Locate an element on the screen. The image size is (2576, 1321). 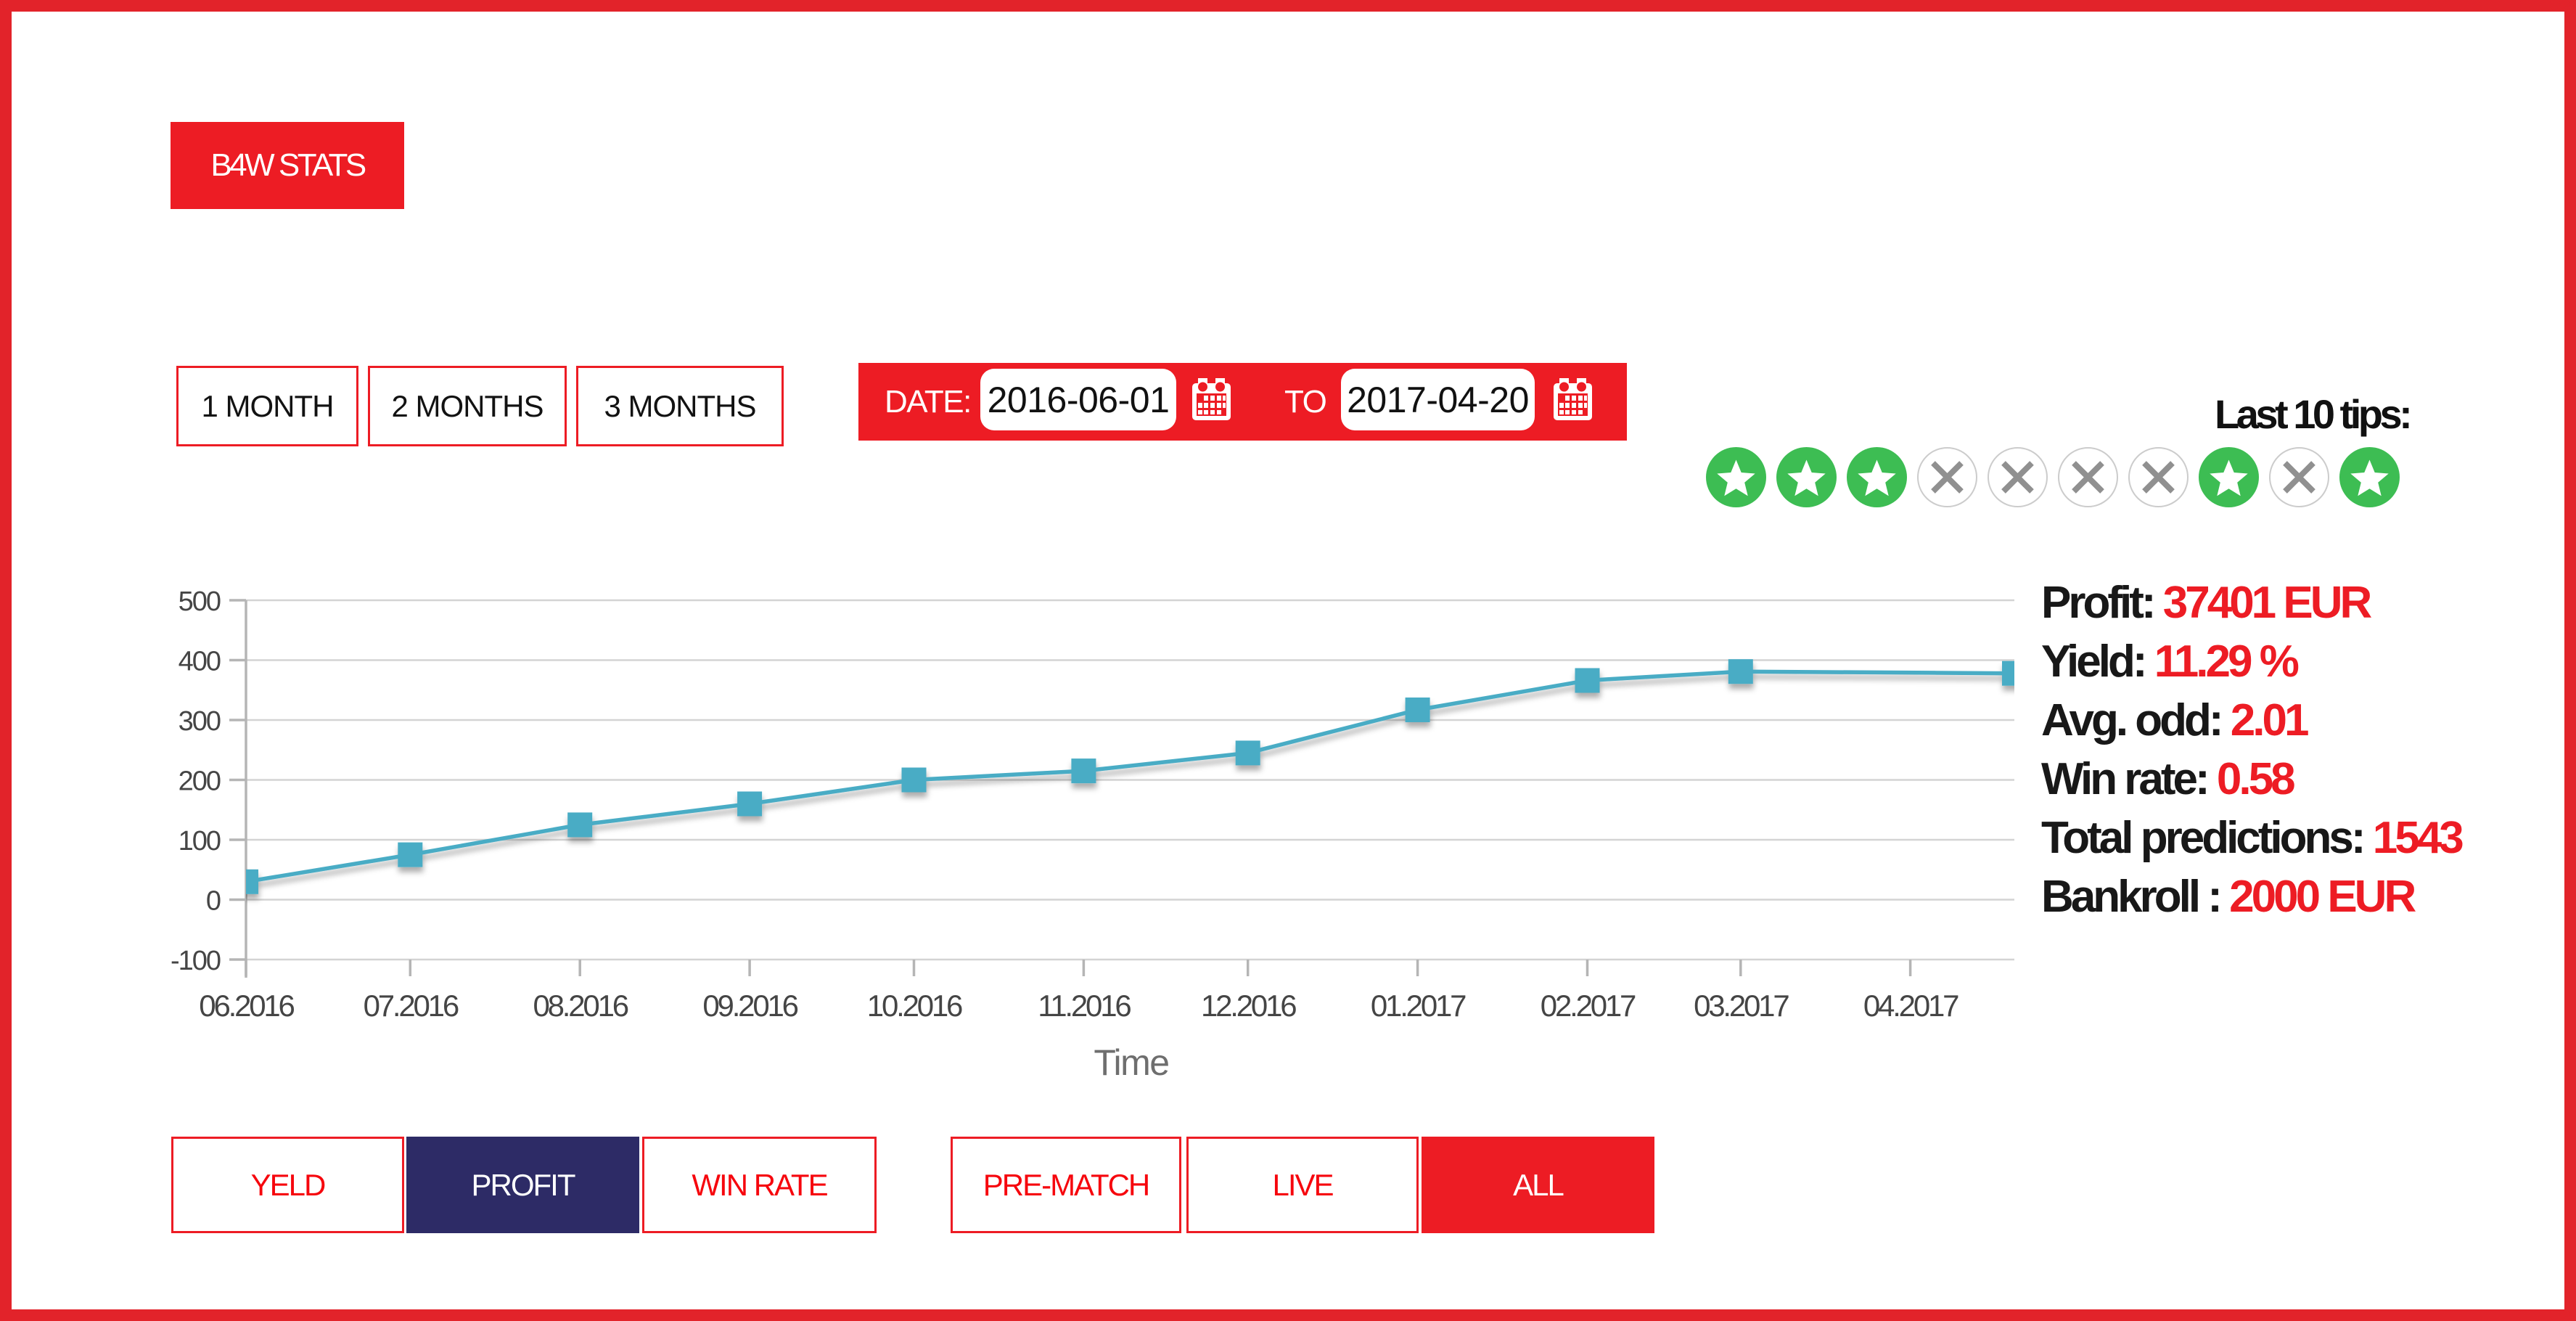
svg-text: 06.2016 is located at coordinates (246, 1006).